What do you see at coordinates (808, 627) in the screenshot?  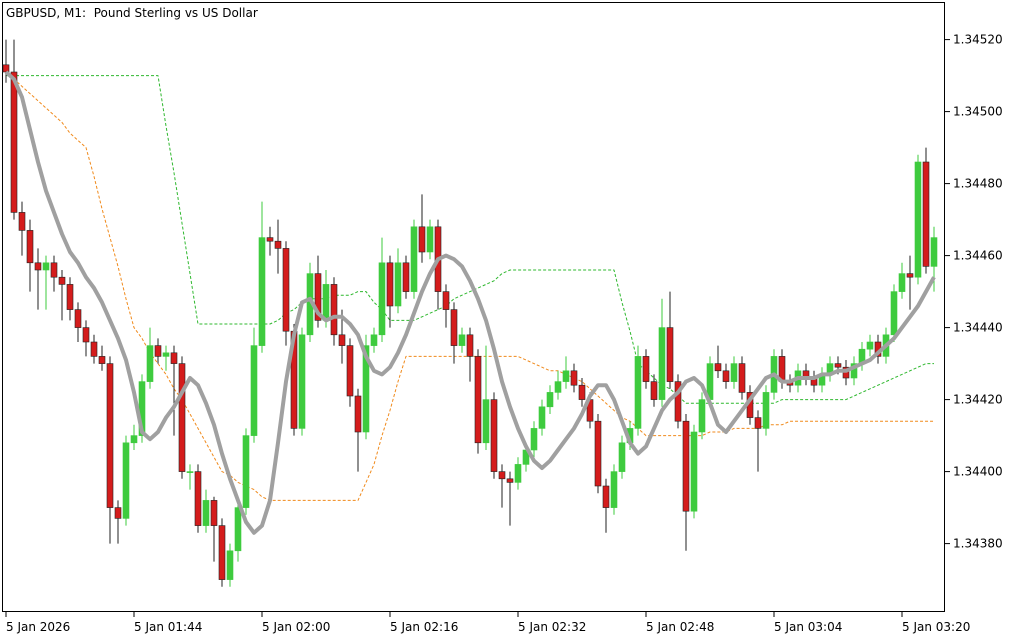 I see `x-tick-label: 5 Jan 03:04` at bounding box center [808, 627].